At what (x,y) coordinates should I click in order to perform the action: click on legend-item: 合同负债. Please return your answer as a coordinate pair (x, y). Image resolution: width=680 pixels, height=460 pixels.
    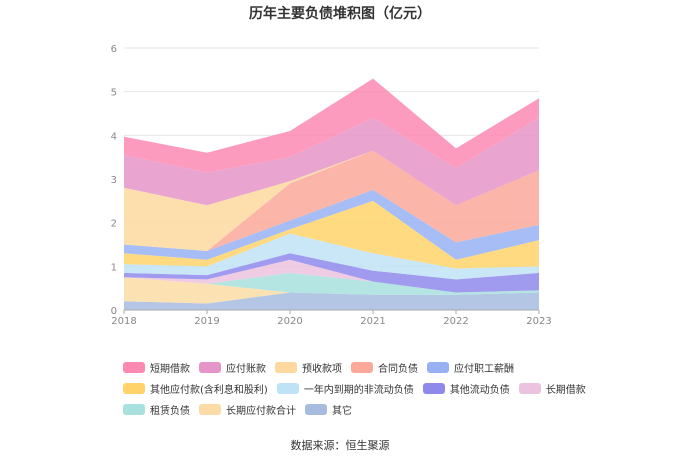
    Looking at the image, I should click on (384, 367).